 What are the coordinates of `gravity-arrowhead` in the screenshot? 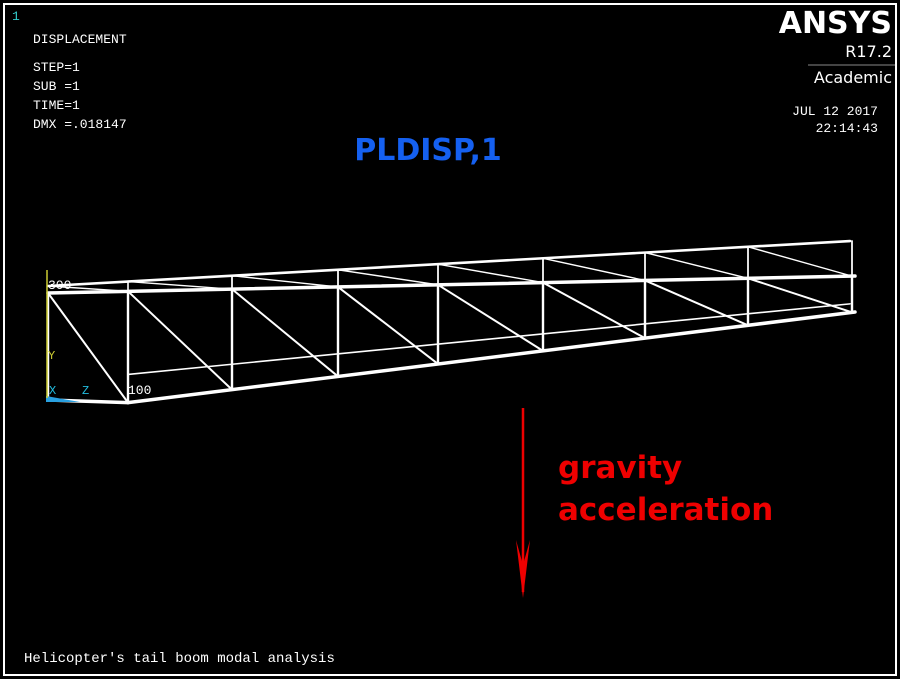 It's located at (523, 569).